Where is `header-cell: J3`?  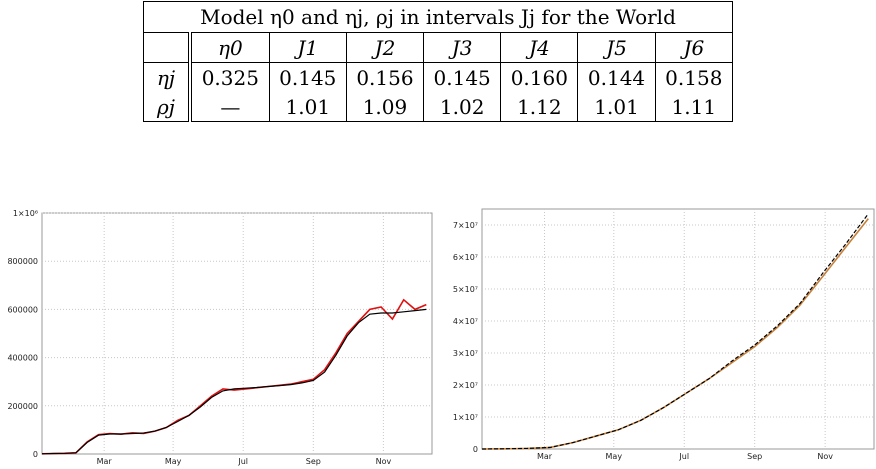
header-cell: J3 is located at coordinates (462, 47).